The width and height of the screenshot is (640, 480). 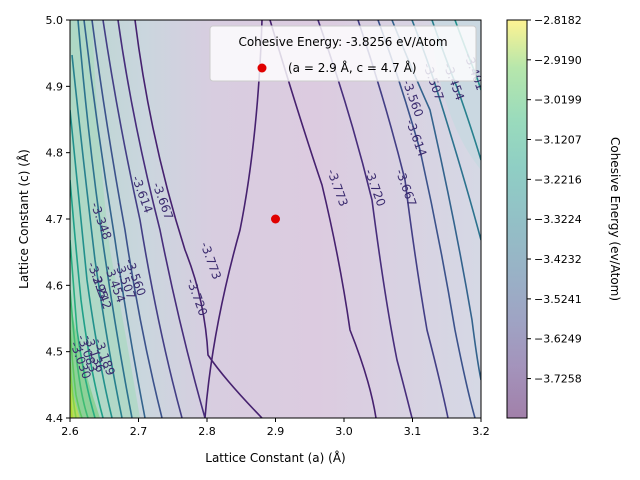 What do you see at coordinates (275, 457) in the screenshot?
I see `x-axis-label: Lattice Constant (a) (Å)` at bounding box center [275, 457].